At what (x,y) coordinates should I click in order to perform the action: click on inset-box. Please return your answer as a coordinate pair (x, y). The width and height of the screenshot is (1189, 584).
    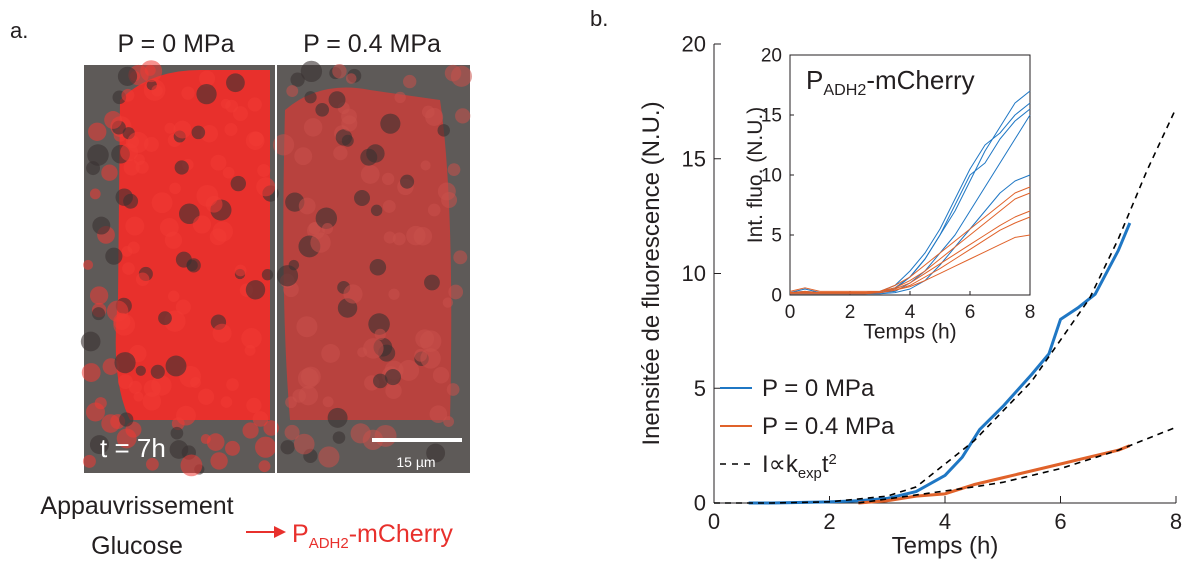
    Looking at the image, I should click on (910, 175).